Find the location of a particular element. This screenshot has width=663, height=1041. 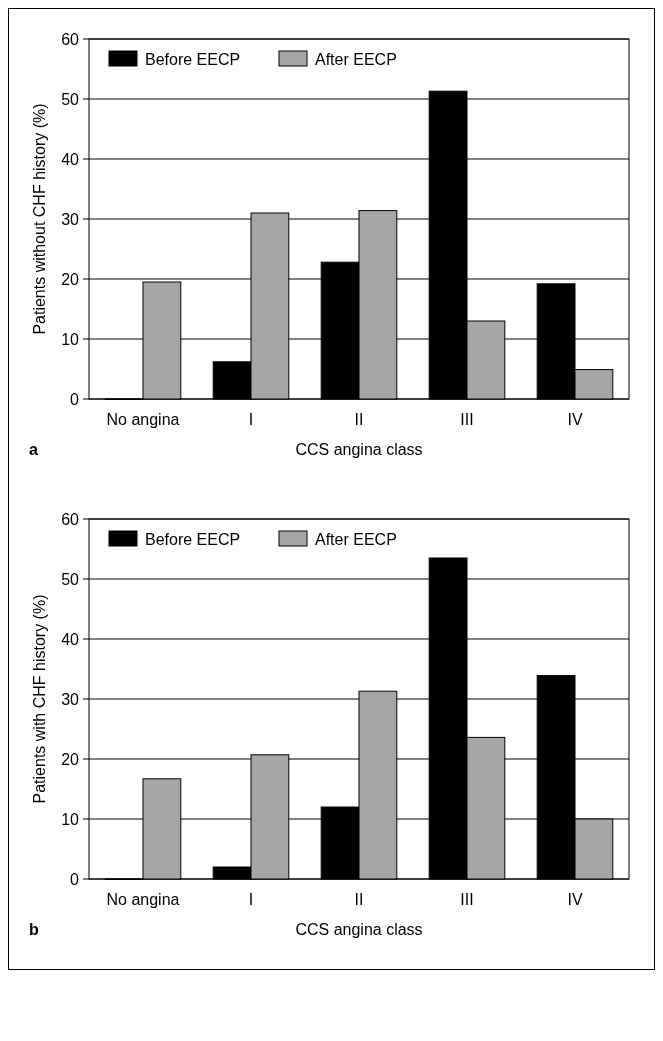

y-axis-title: Patients with CHF history (%) is located at coordinates (39, 699).